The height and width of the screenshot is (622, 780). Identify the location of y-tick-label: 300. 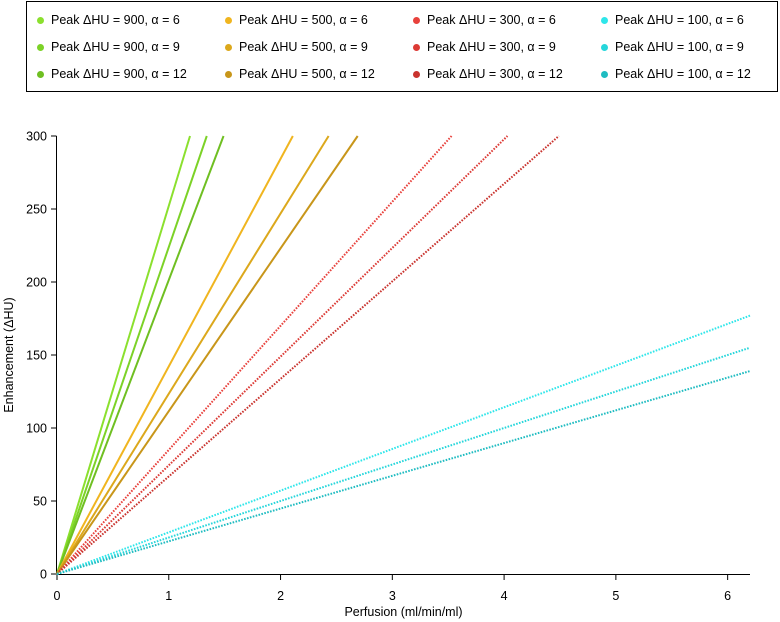
(36, 137).